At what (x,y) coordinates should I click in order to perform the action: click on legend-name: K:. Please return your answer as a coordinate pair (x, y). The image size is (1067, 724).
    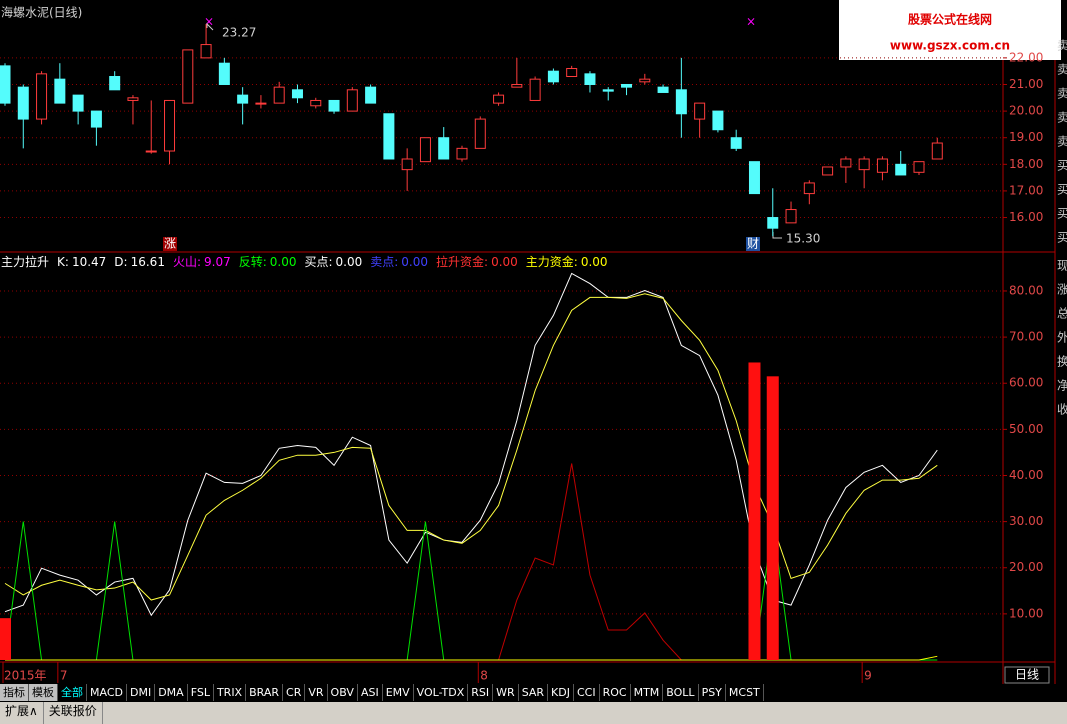
    Looking at the image, I should click on (63, 262).